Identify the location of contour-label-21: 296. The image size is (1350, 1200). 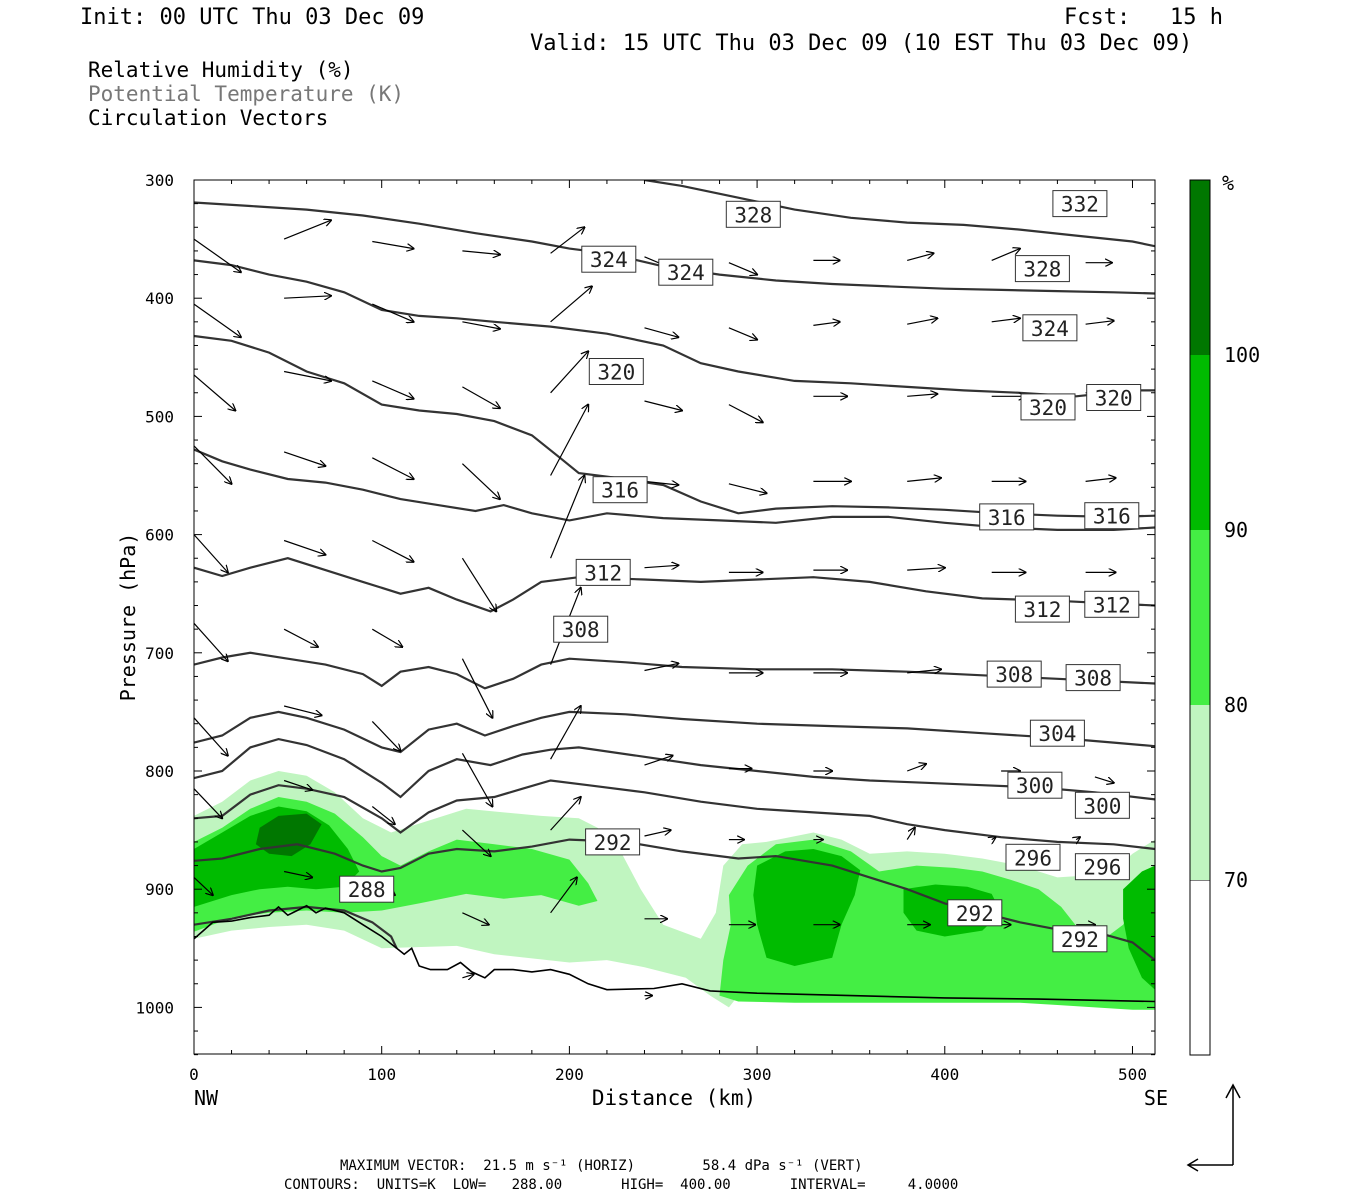
(1033, 858).